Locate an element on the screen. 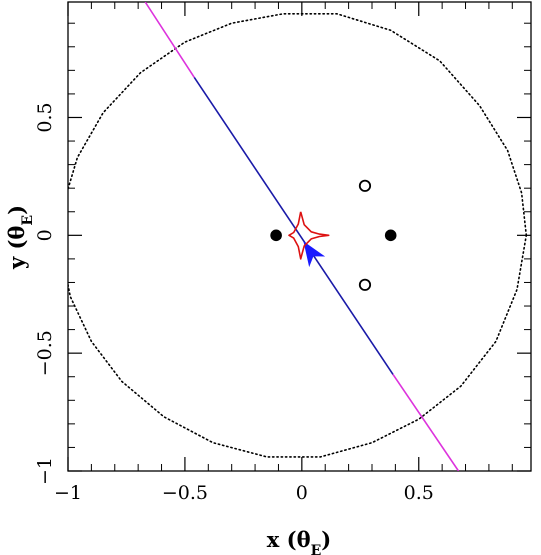 This screenshot has width=541, height=555. x-tick-label: 0.5 is located at coordinates (419, 493).